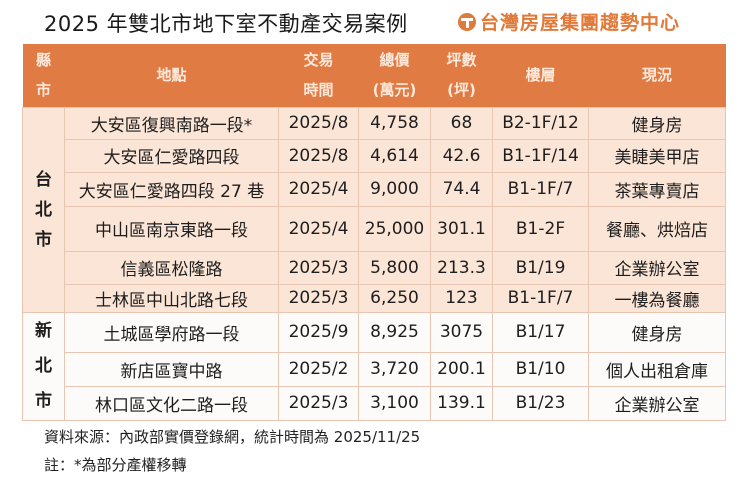 The image size is (750, 480). What do you see at coordinates (171, 298) in the screenshot?
I see `location-cell: 士林區中山北路七段` at bounding box center [171, 298].